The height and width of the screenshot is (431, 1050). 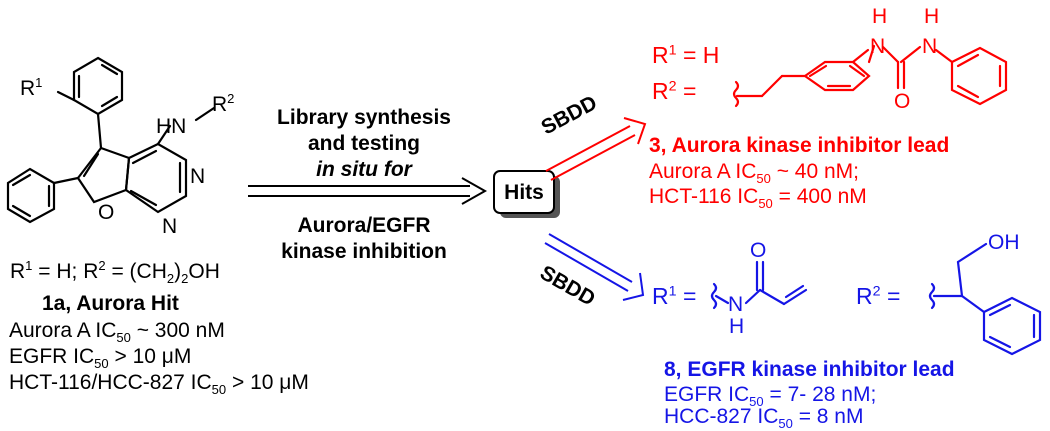 What do you see at coordinates (764, 418) in the screenshot?
I see `egfr-lead-line-2: HCC-827 IC50 = 8 nM` at bounding box center [764, 418].